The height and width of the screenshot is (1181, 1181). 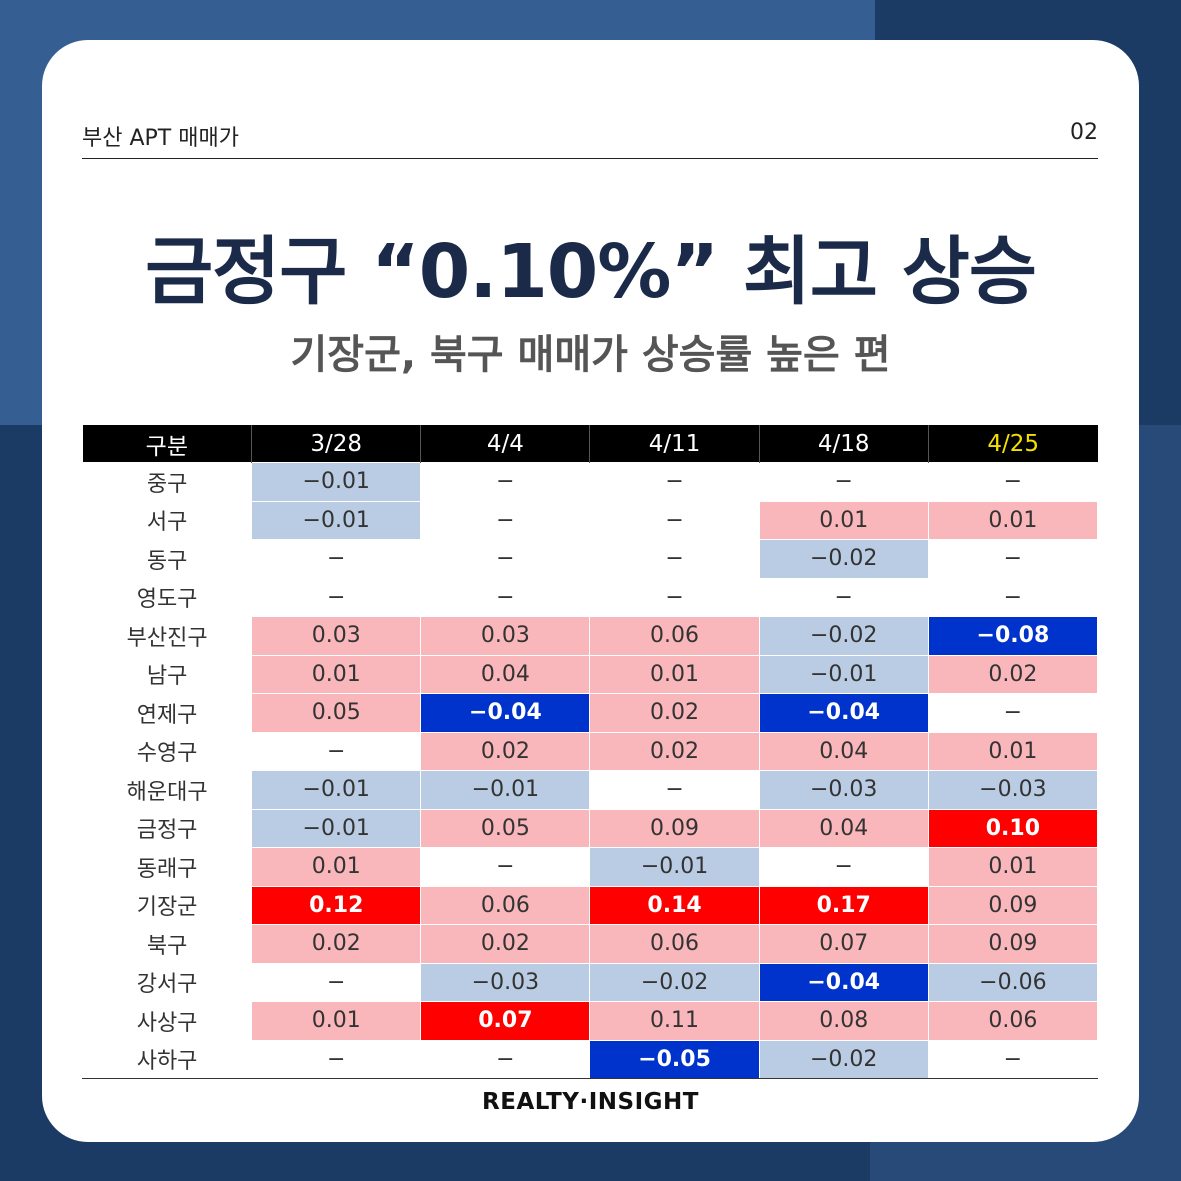 I want to click on table-row: 북구 0.02 0.02 0.06 0.07 0.09, so click(x=590, y=944).